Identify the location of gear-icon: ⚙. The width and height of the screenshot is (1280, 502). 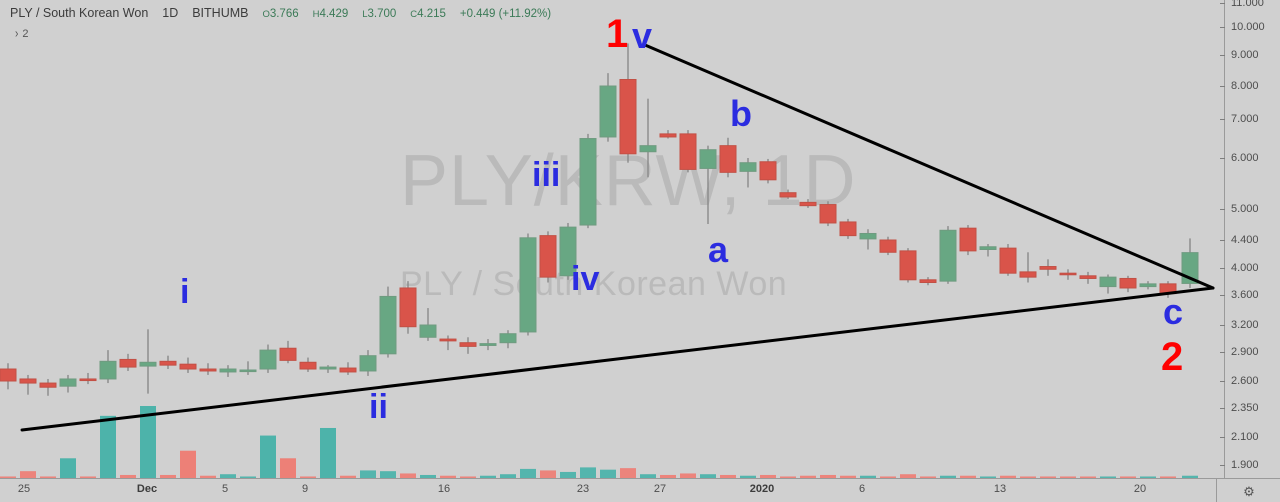
(1249, 491).